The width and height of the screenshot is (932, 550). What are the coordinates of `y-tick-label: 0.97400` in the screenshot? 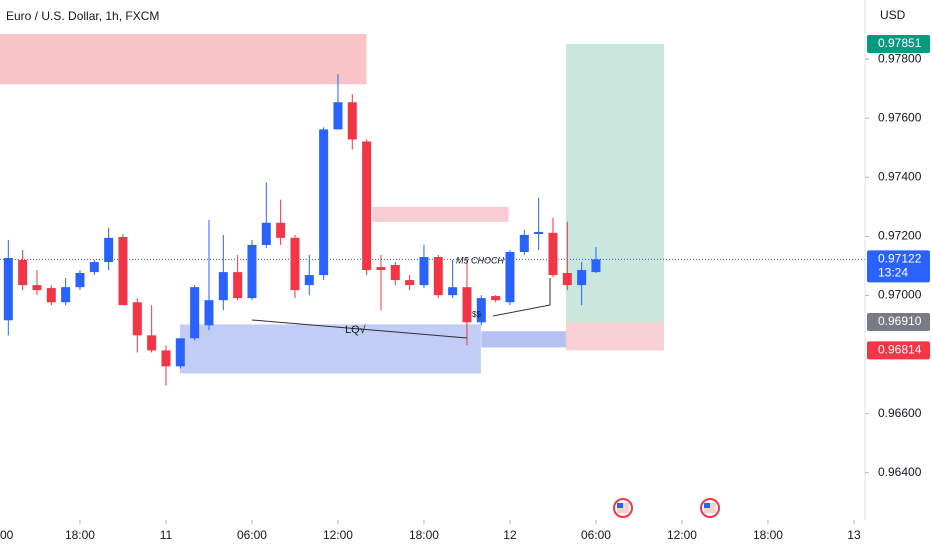 It's located at (900, 176).